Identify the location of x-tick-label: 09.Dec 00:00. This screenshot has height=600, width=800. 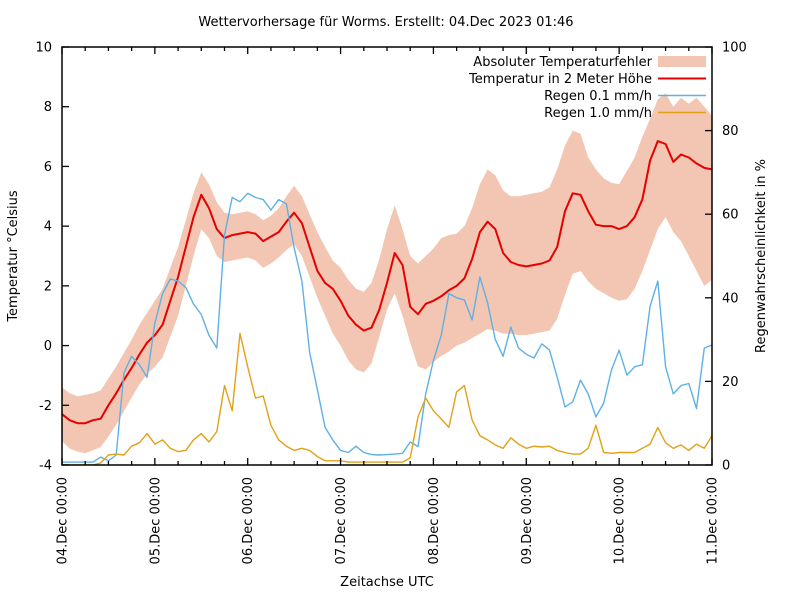
(527, 520).